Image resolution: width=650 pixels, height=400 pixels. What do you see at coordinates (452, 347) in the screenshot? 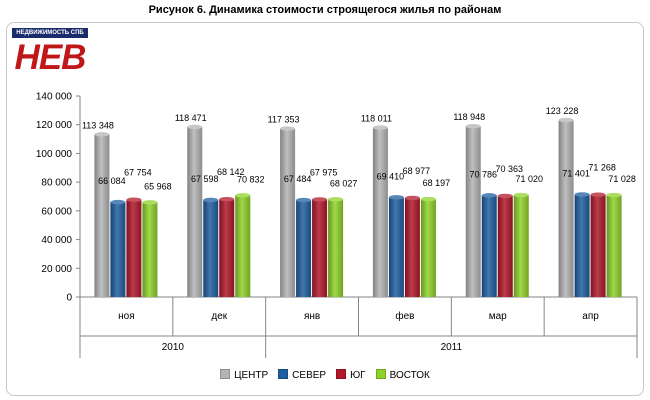
I see `x-group-label: 2011` at bounding box center [452, 347].